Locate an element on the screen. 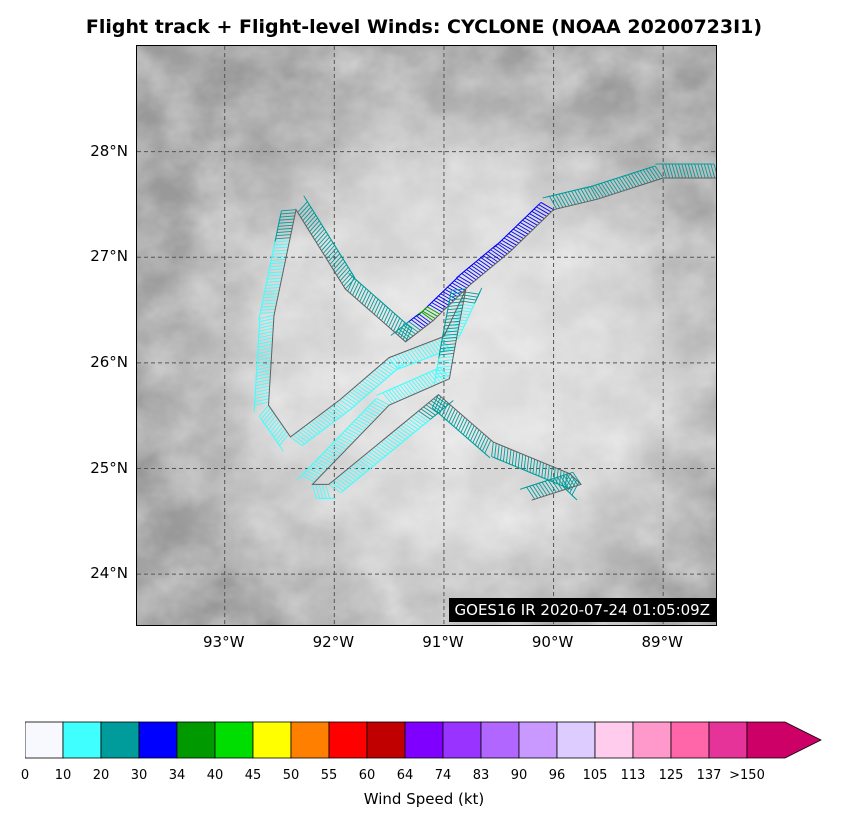 Image resolution: width=848 pixels, height=829 pixels. wind-barb-flag is located at coordinates (281, 448).